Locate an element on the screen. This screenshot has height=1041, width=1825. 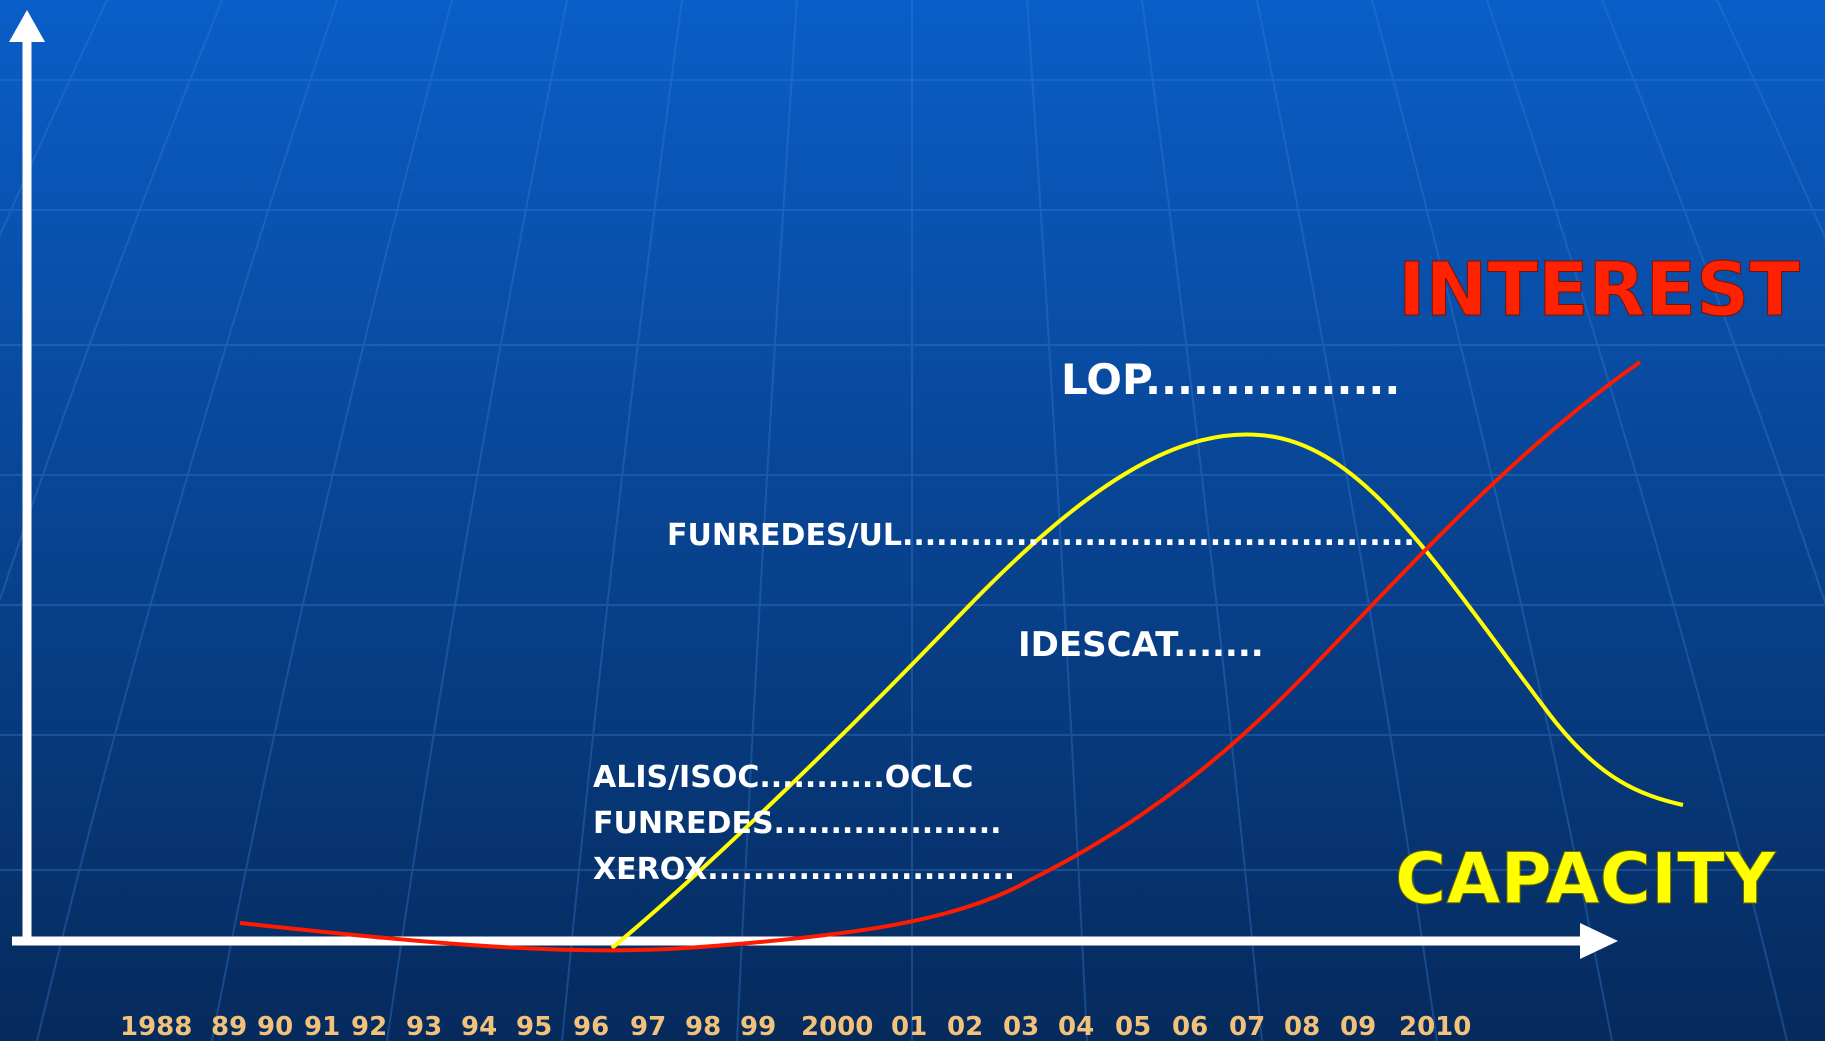
x-tick-label: 07 is located at coordinates (1247, 1026).